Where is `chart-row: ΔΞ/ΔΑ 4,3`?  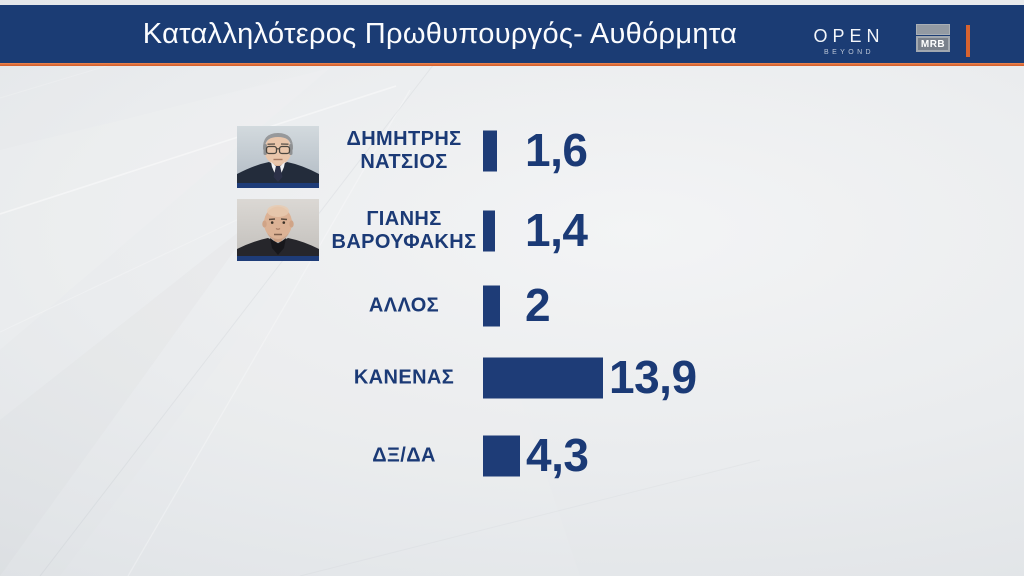 chart-row: ΔΞ/ΔΑ 4,3 is located at coordinates (512, 456).